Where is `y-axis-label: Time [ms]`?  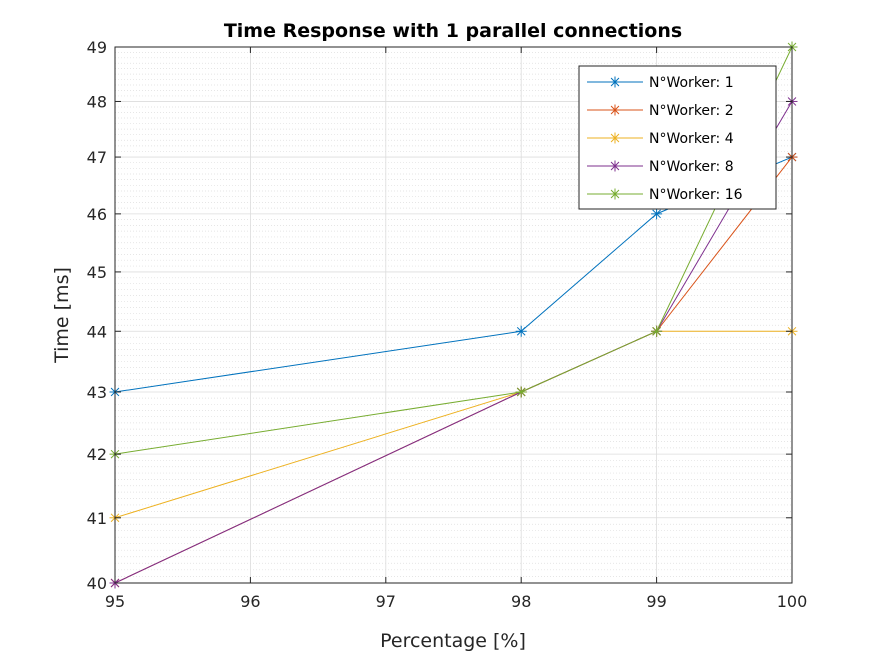 y-axis-label: Time [ms] is located at coordinates (62, 315).